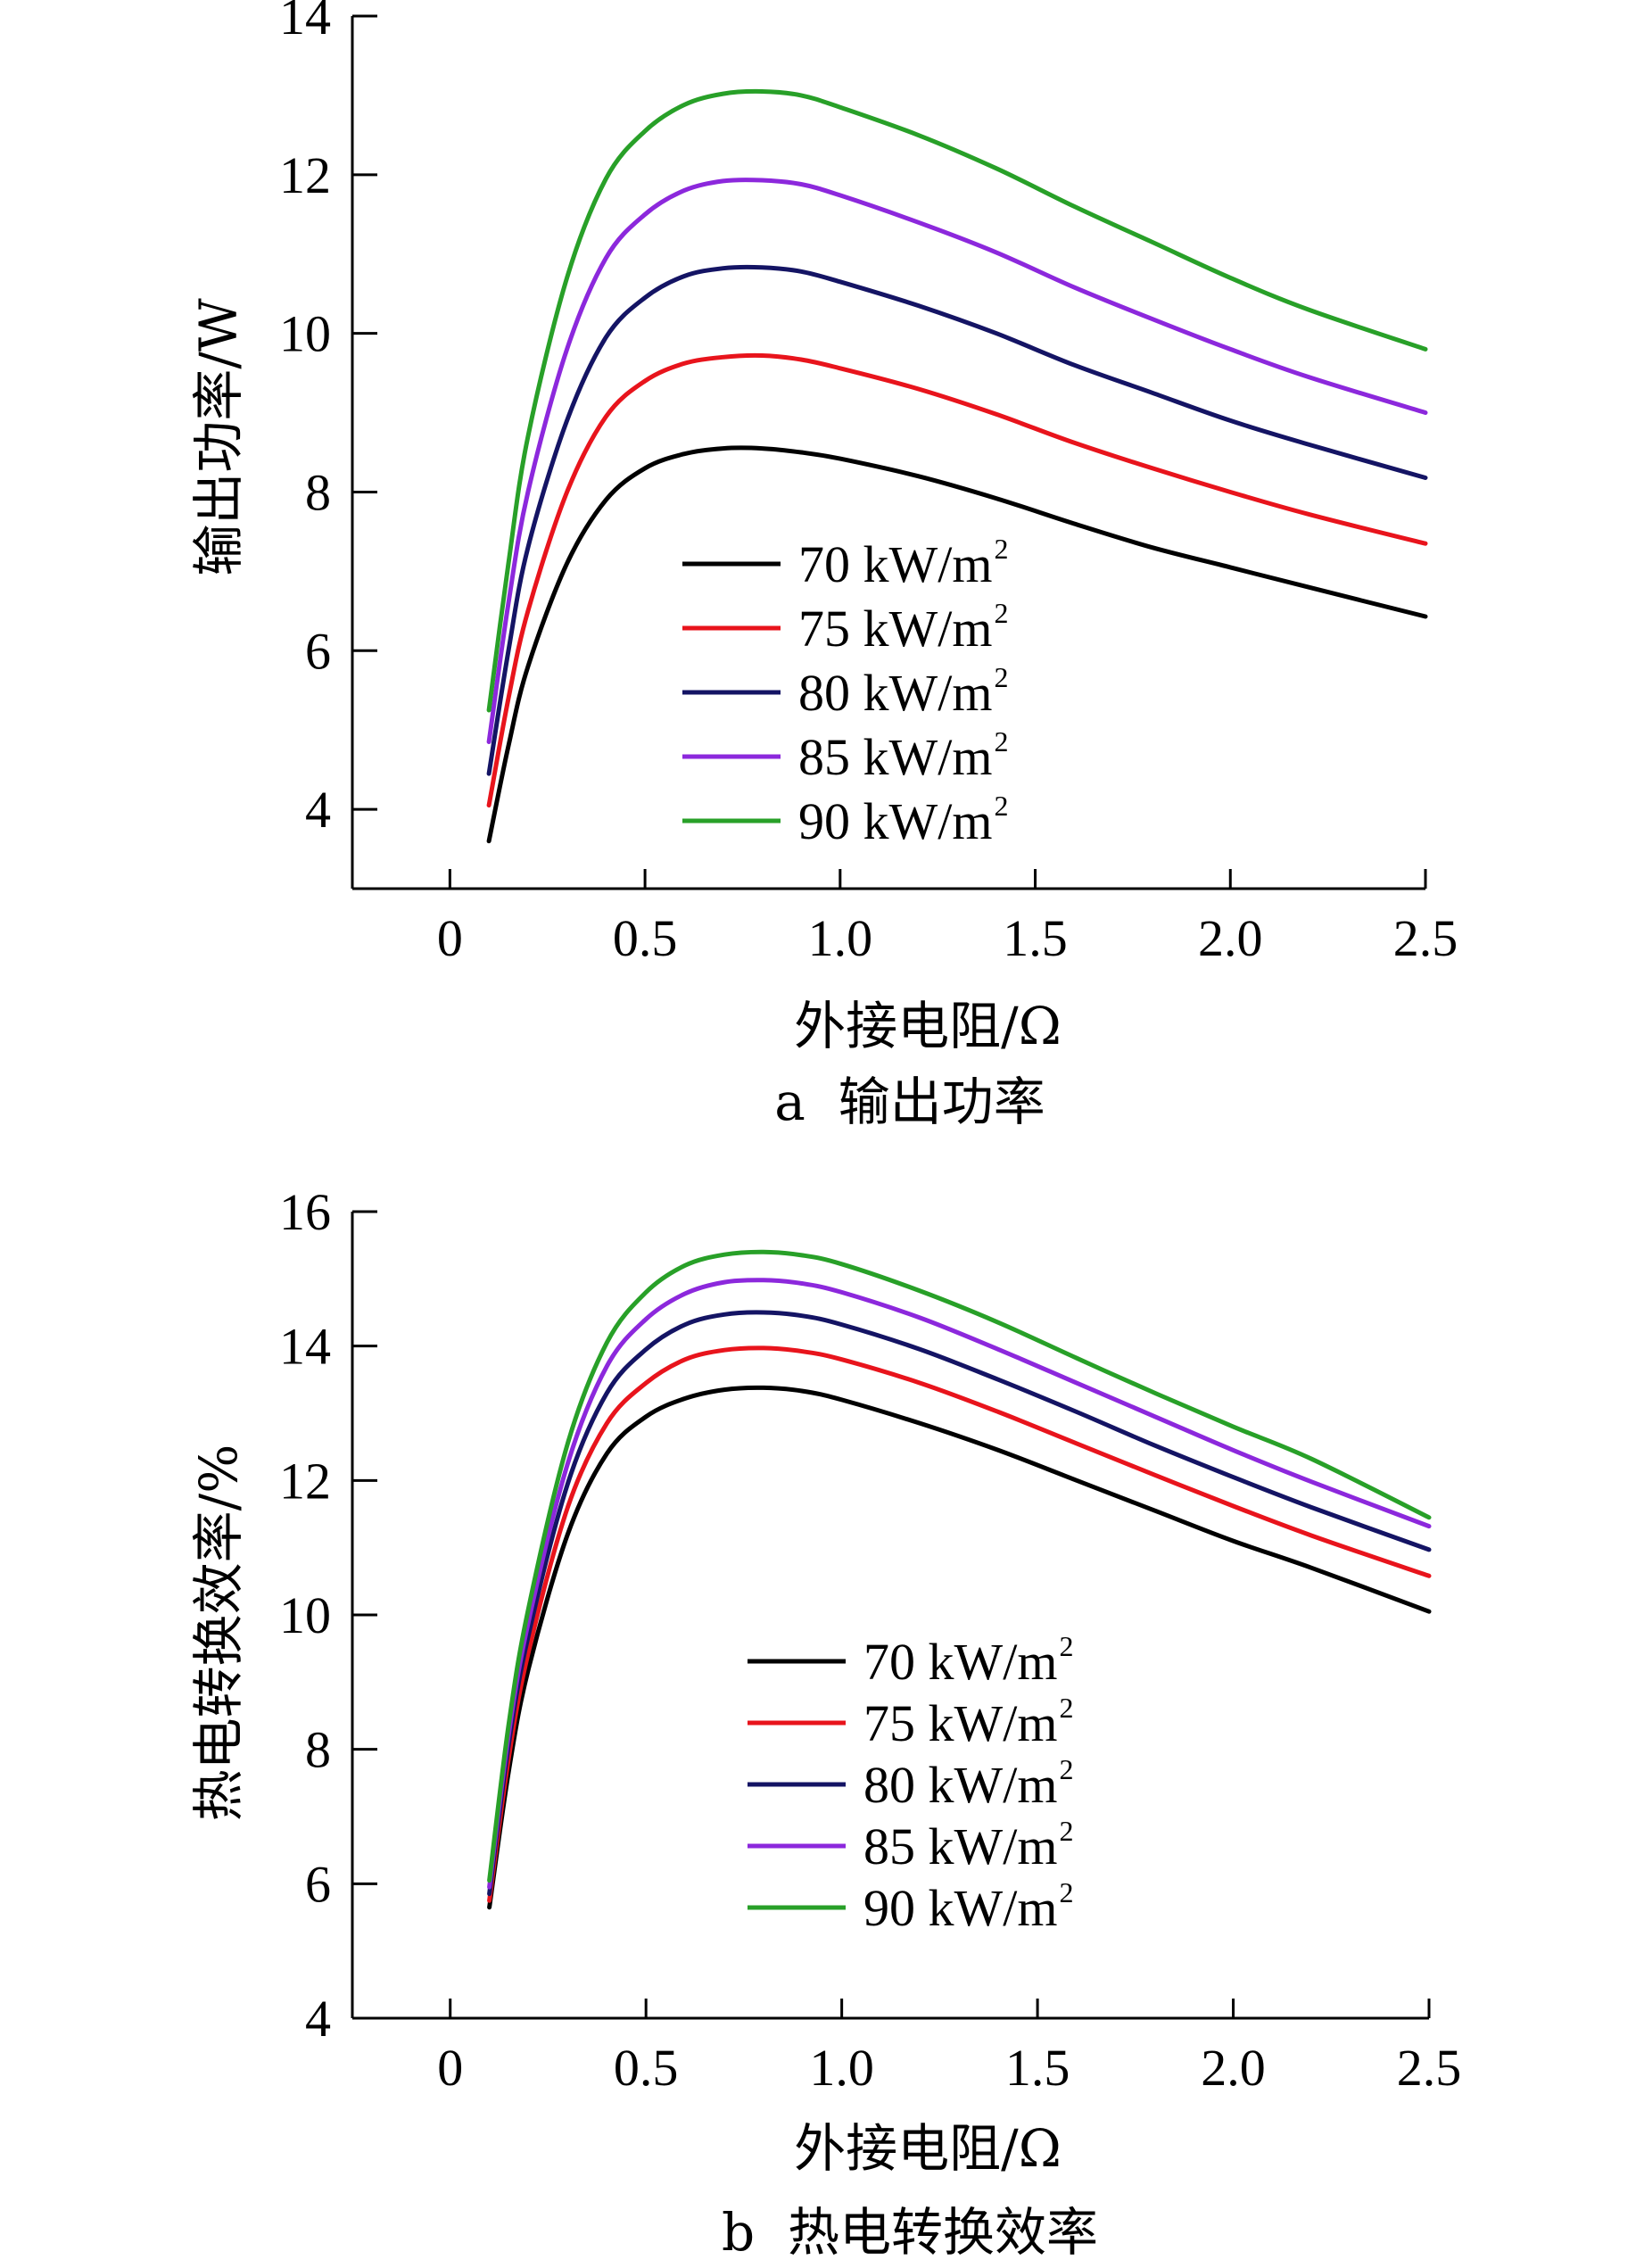  What do you see at coordinates (305, 1212) in the screenshot?
I see `y-tick-label: 16` at bounding box center [305, 1212].